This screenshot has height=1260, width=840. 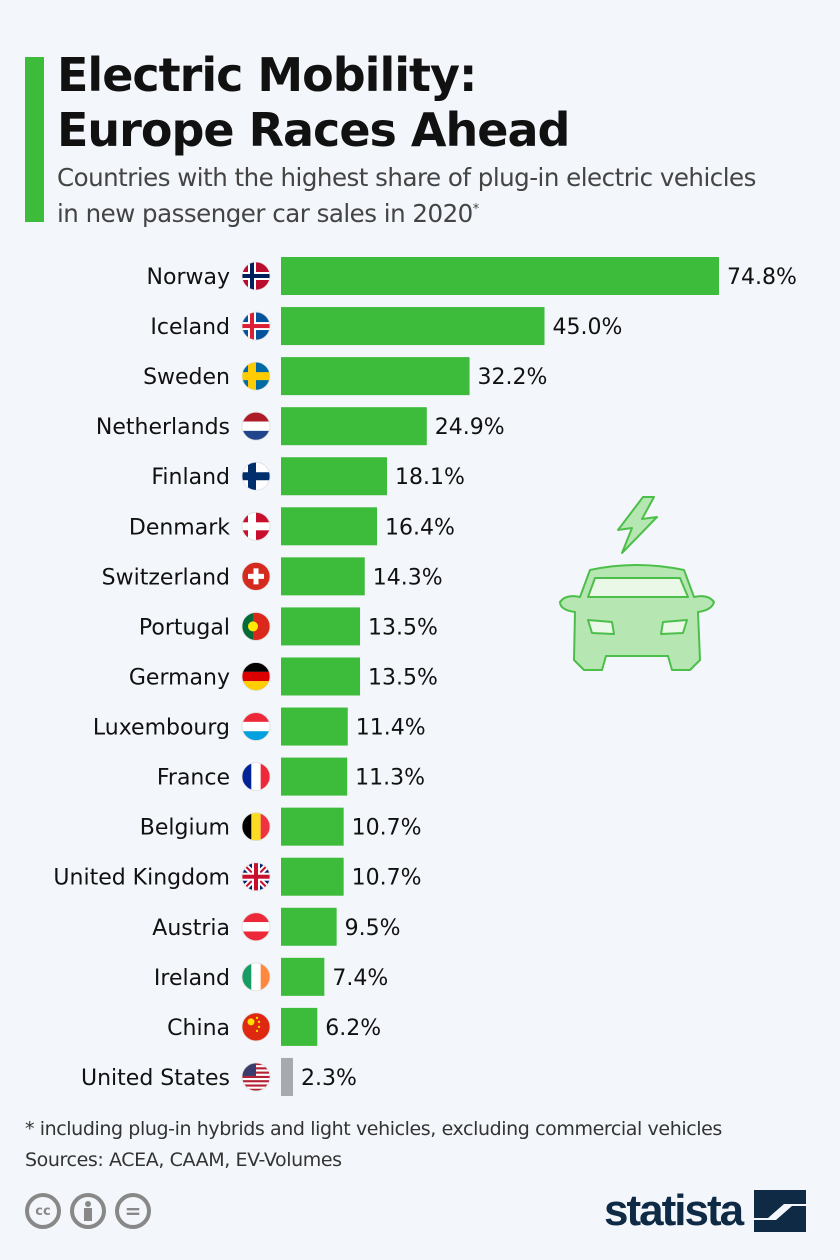 I want to click on value-label: 2.3%, so click(x=329, y=1078).